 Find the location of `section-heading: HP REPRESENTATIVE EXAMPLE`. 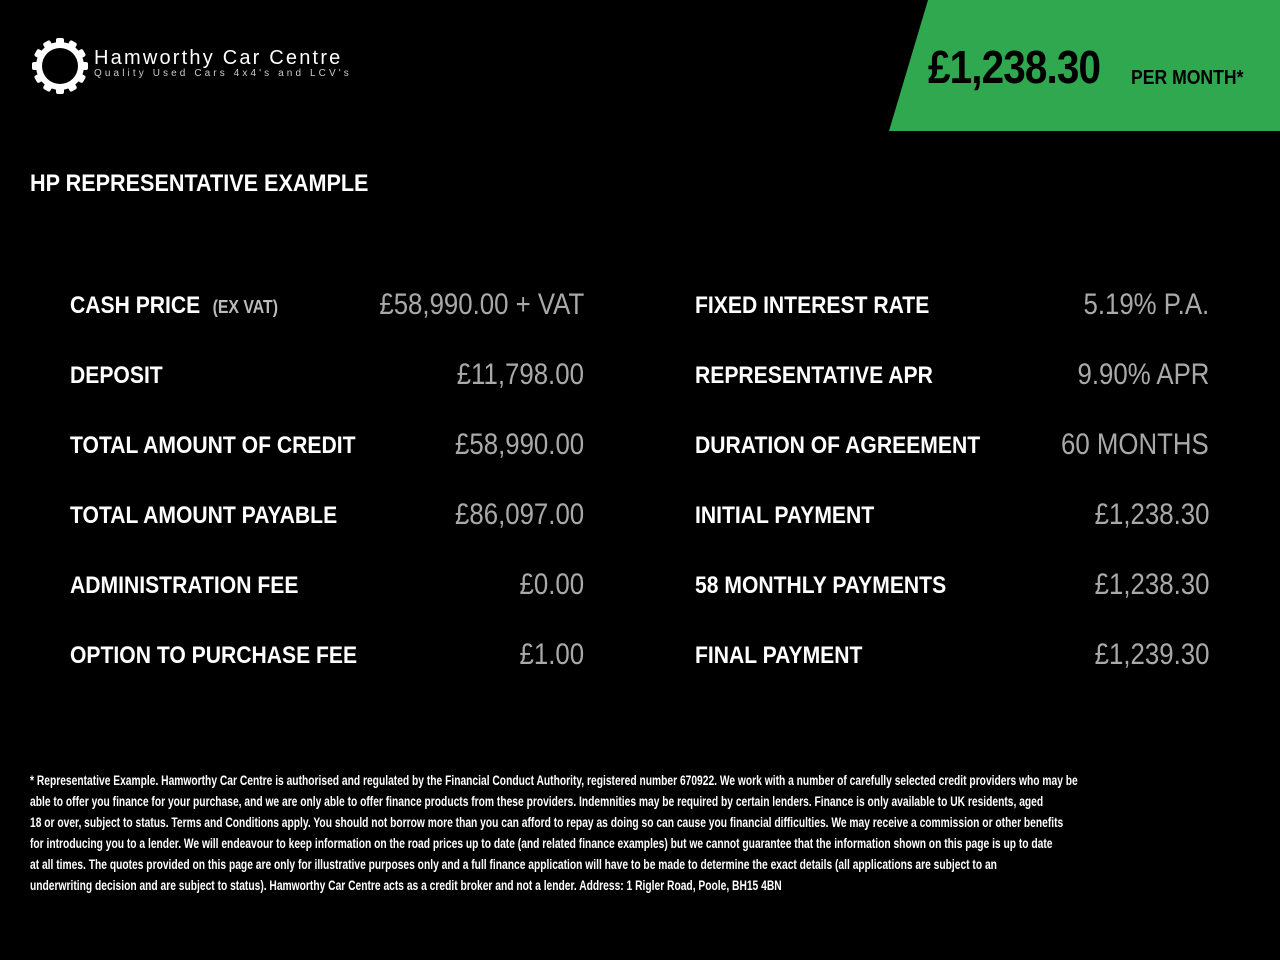

section-heading: HP REPRESENTATIVE EXAMPLE is located at coordinates (199, 183).